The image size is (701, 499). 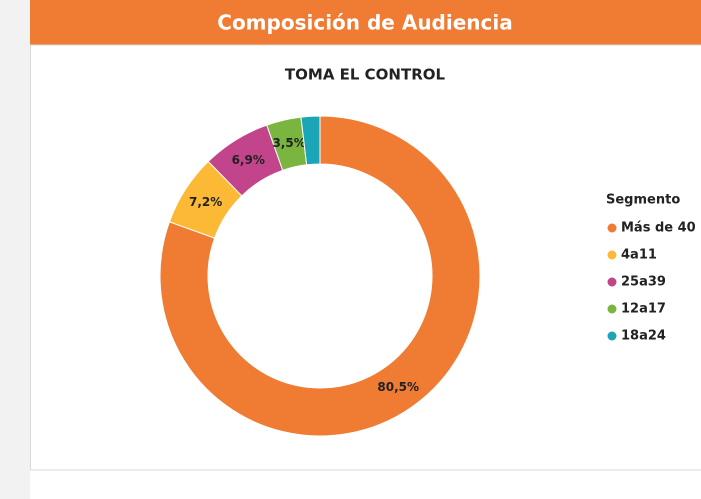 I want to click on side-panel, so click(x=15, y=249).